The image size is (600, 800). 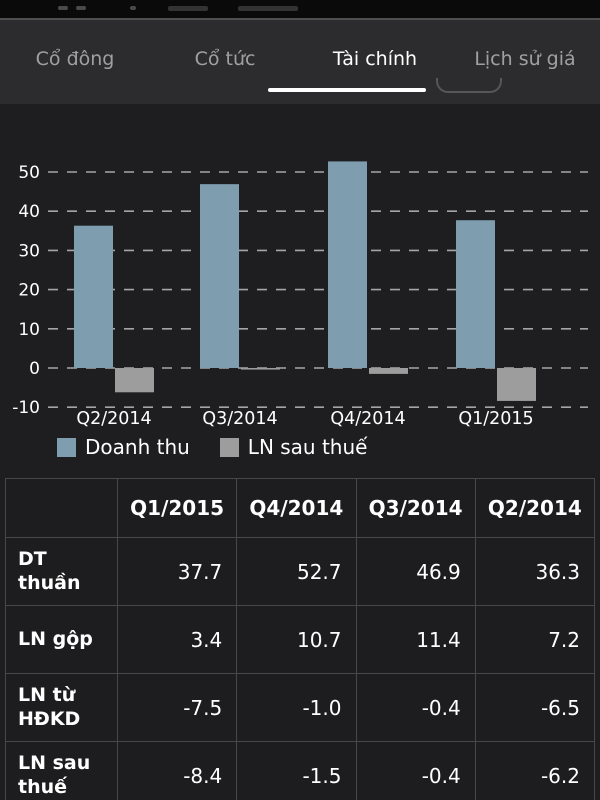 I want to click on table-row-ln-gop: LN gộp 3.4 10.7 11.4 7.2, so click(x=300, y=639).